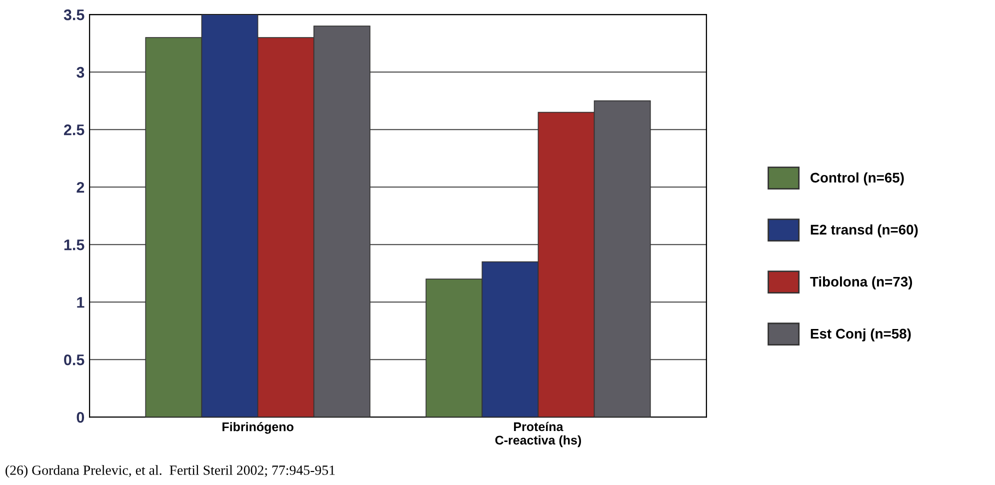  Describe the element at coordinates (74, 130) in the screenshot. I see `y-tick-label: 2.5` at that location.